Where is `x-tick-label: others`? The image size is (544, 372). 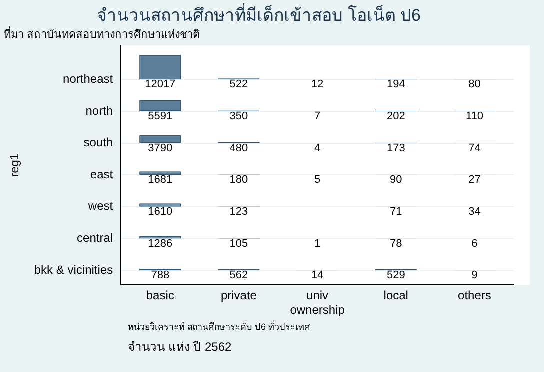 x-tick-label: others is located at coordinates (475, 295).